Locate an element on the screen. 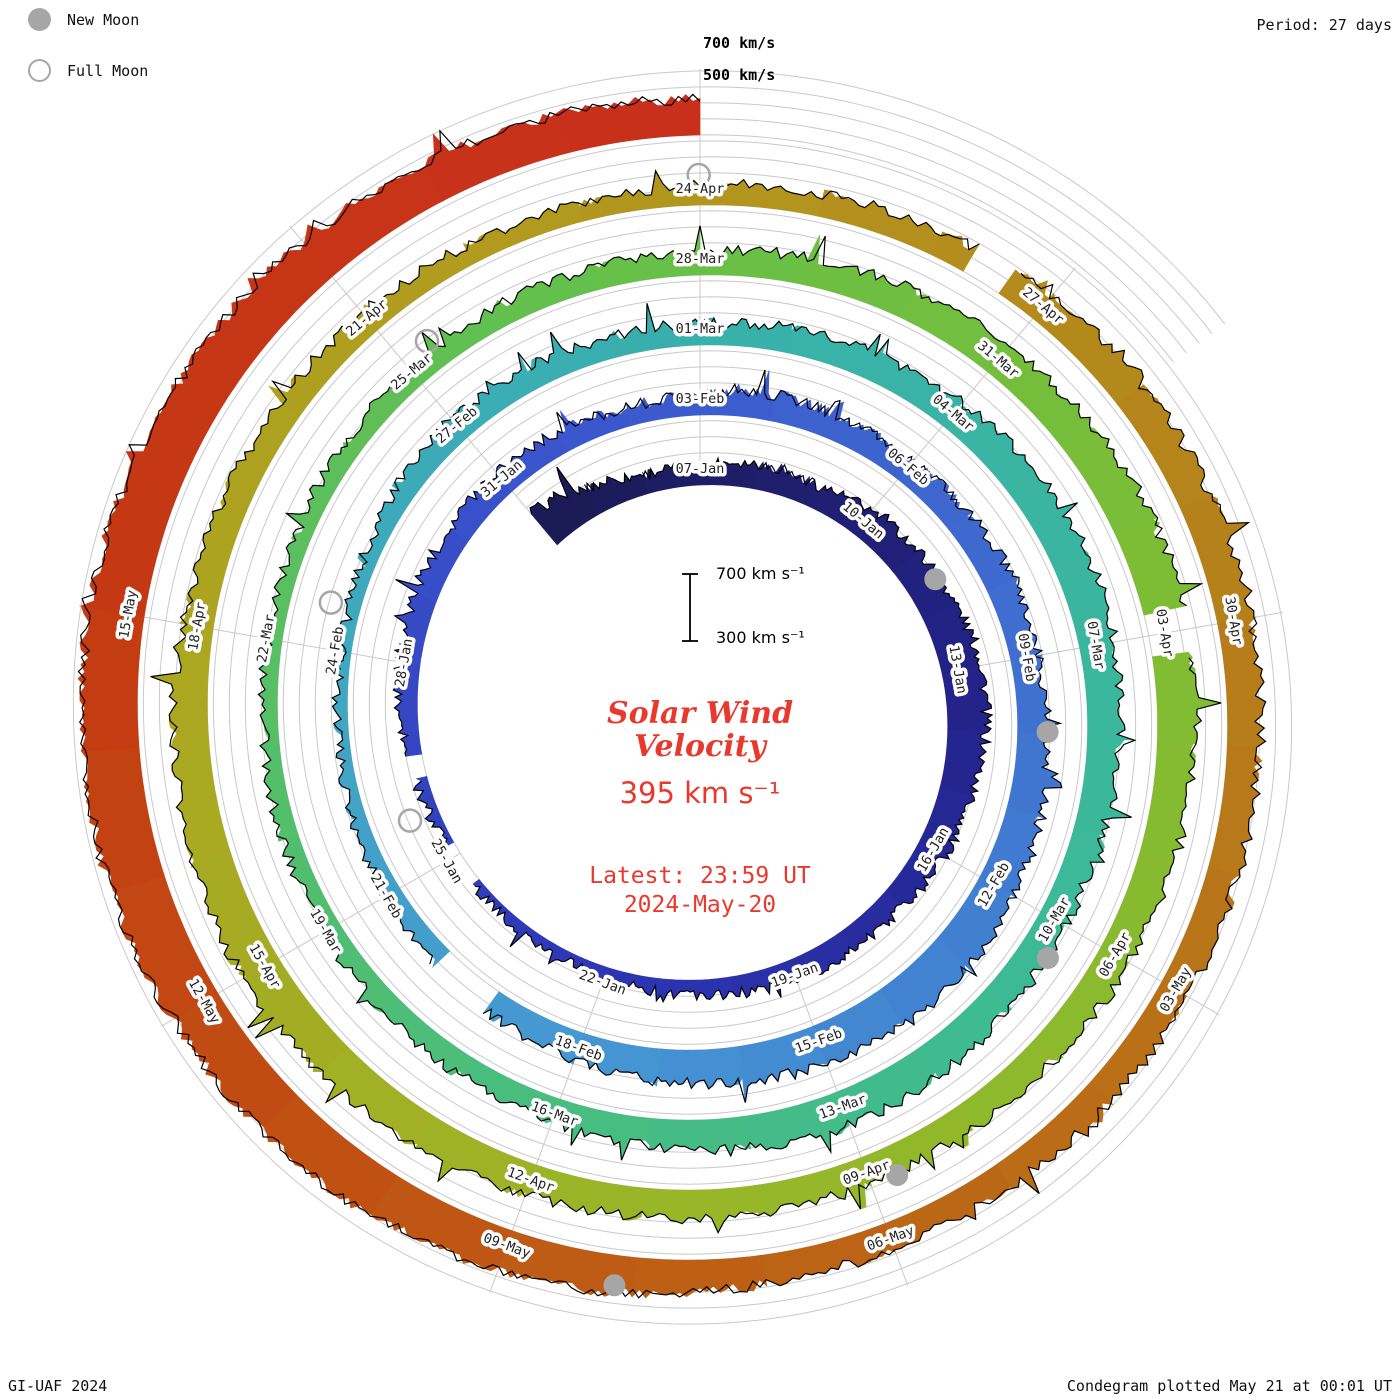  date-label: 24-Apr is located at coordinates (700, 189).